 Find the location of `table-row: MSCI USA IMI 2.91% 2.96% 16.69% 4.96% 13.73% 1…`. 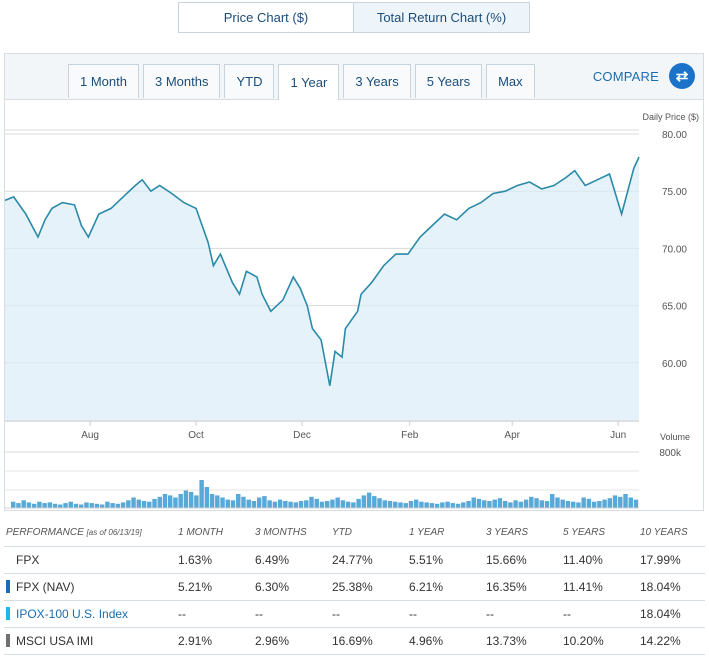

table-row: MSCI USA IMI 2.91% 2.96% 16.69% 4.96% 13.73% 1… is located at coordinates (354, 640).